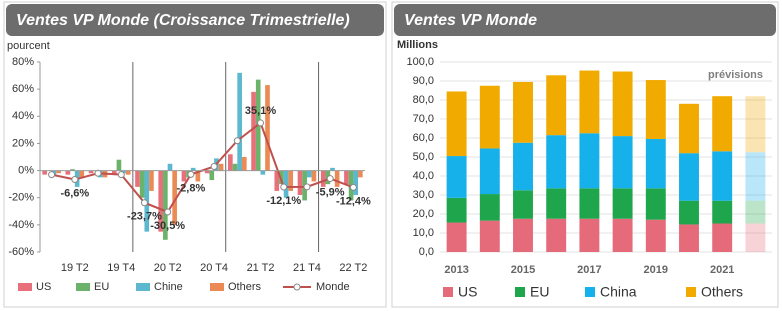 This screenshot has width=782, height=311. Describe the element at coordinates (423, 176) in the screenshot. I see `y-tick-label: 40,0` at that location.